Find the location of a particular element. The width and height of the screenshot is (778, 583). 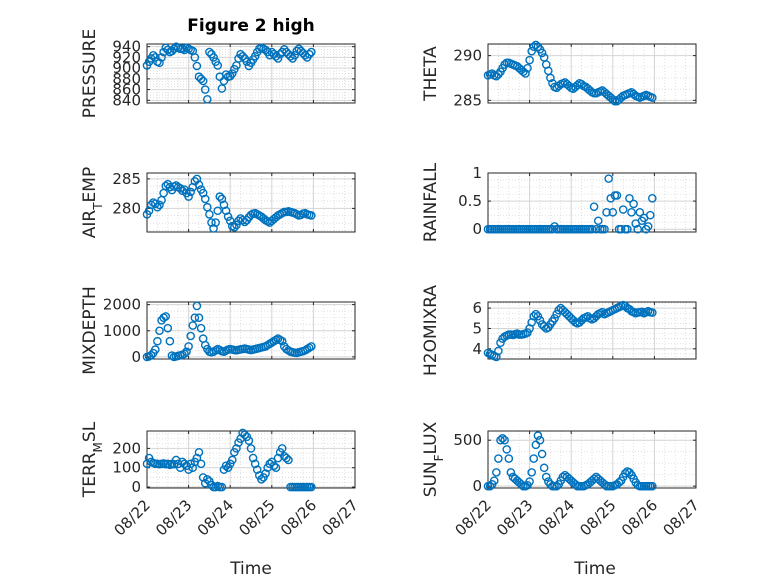

y-axis-label-subscript: M is located at coordinates (98, 447).